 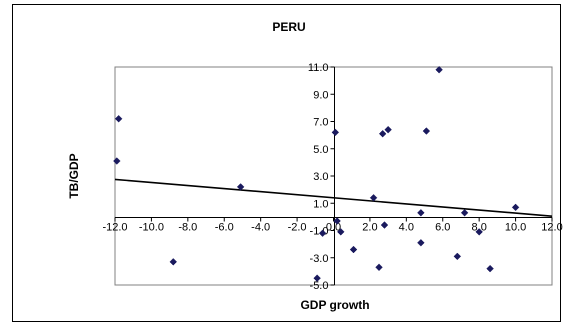 I want to click on y-tick-labels: 11.0 9.0 7.0 5.0 3.0 1.0 -1.0 -3.0 -5.0, so click(x=318, y=177).